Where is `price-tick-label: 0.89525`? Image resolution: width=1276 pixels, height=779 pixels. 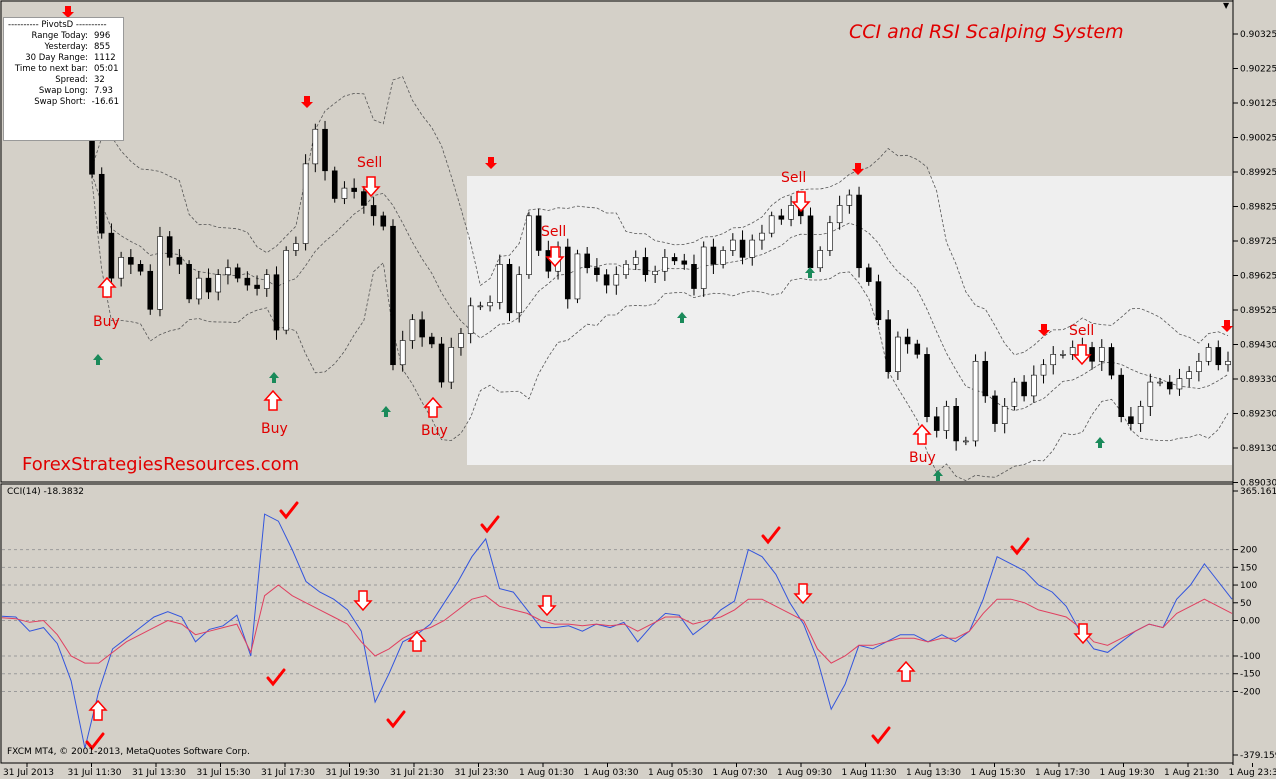
price-tick-label: 0.89525 is located at coordinates (1258, 311).